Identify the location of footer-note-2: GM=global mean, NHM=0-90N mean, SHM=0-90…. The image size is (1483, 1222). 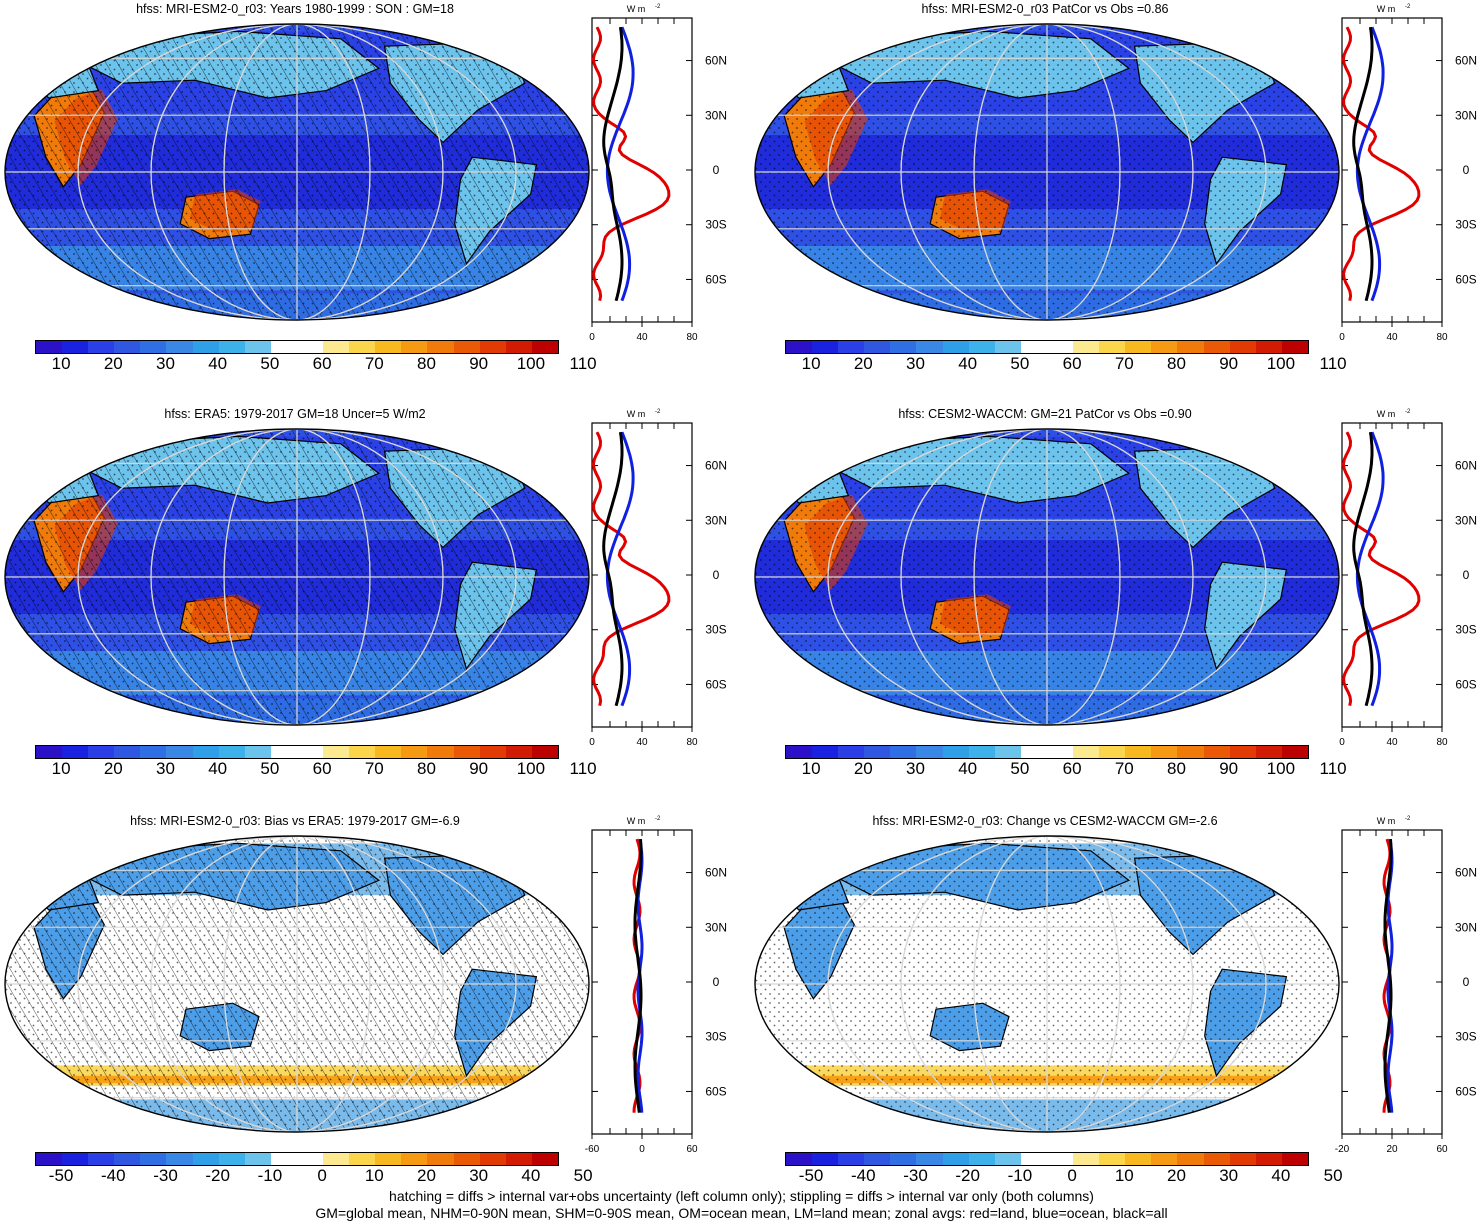
(741, 1213).